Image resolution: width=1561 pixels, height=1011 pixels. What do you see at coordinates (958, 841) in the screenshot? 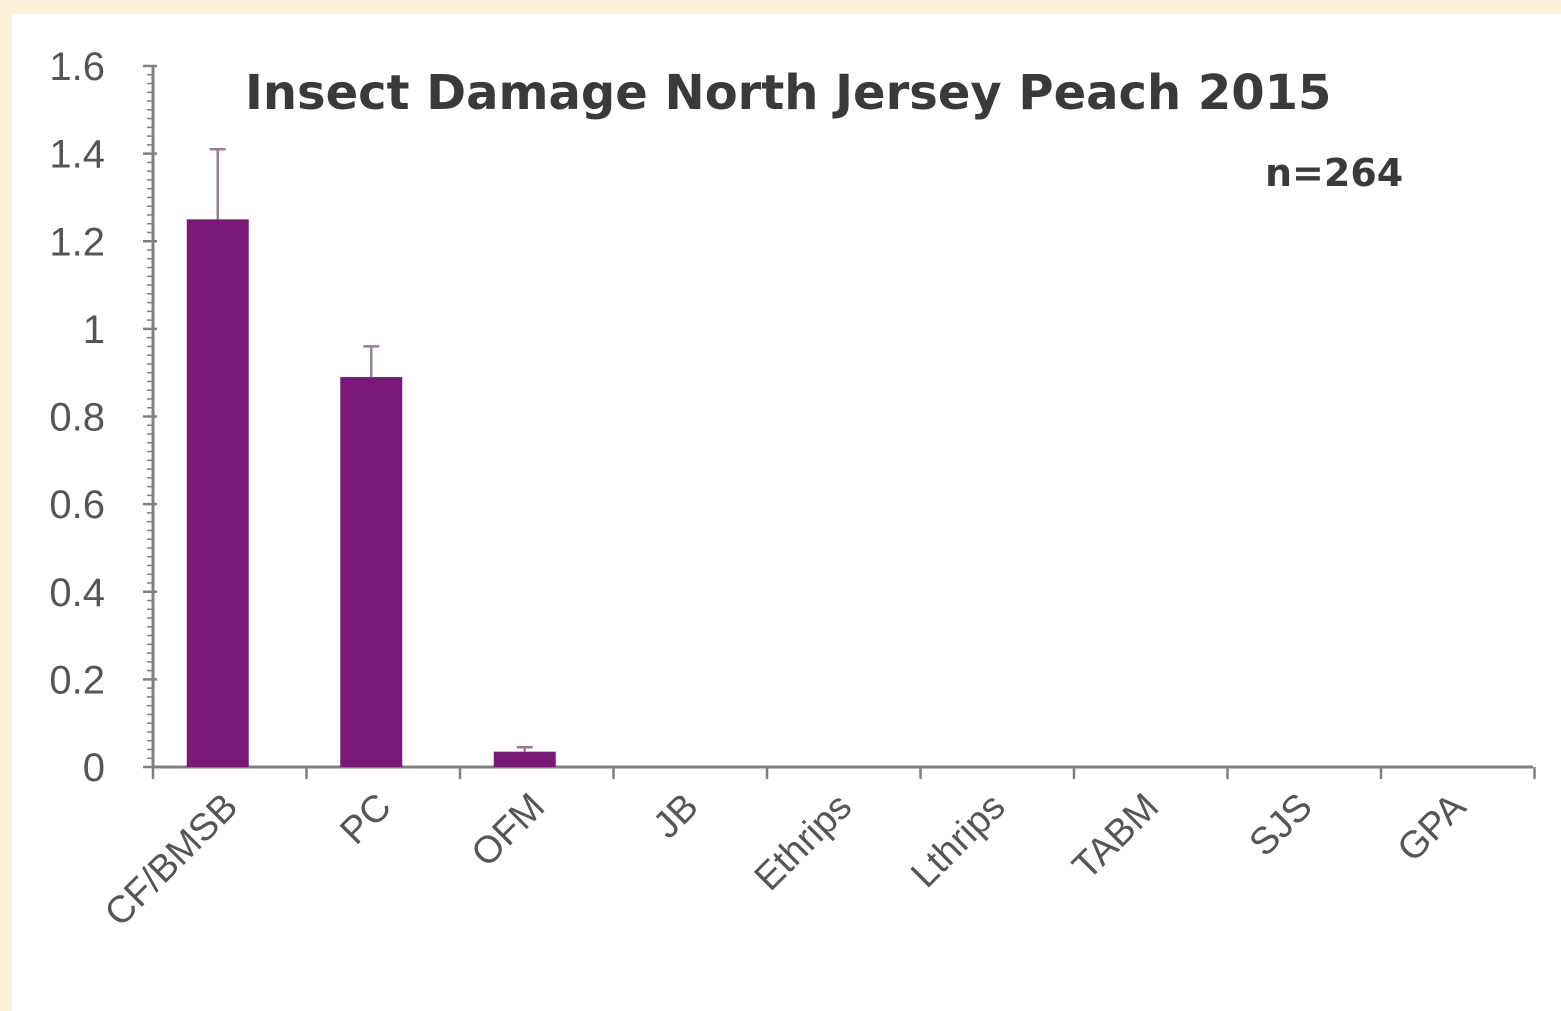
I see `x-tick-label: Lthrips` at bounding box center [958, 841].